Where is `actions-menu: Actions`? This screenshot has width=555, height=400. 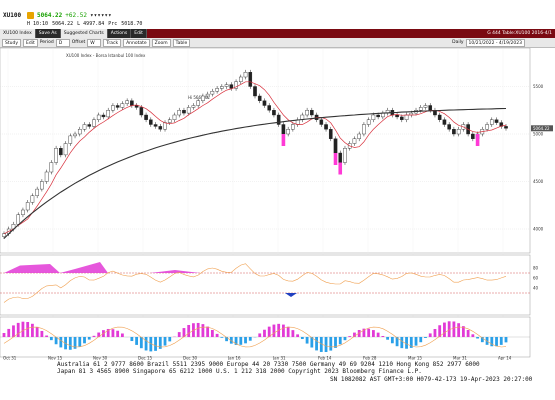
actions-menu: Actions is located at coordinates (119, 33).